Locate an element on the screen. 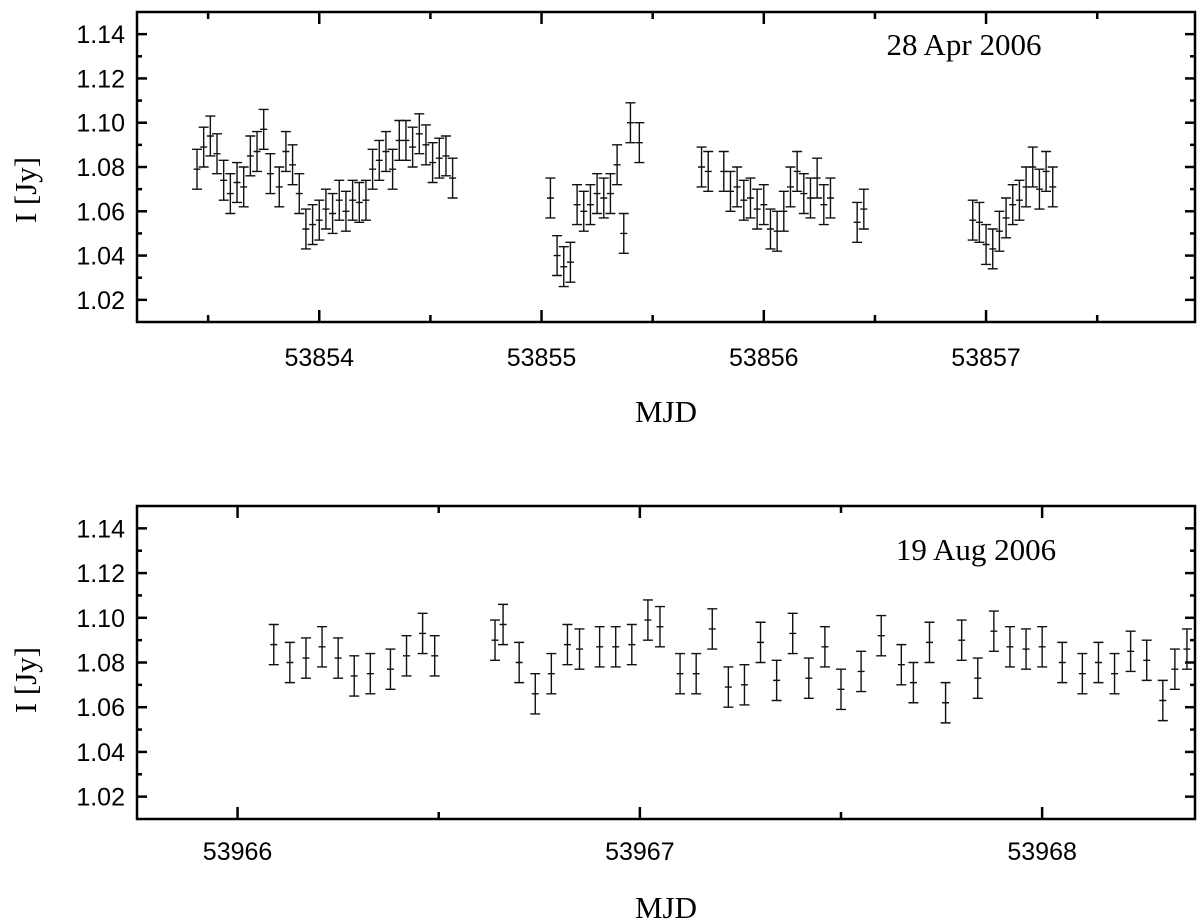 The width and height of the screenshot is (1200, 922). y-tick-label: 1.12 is located at coordinates (100, 79).